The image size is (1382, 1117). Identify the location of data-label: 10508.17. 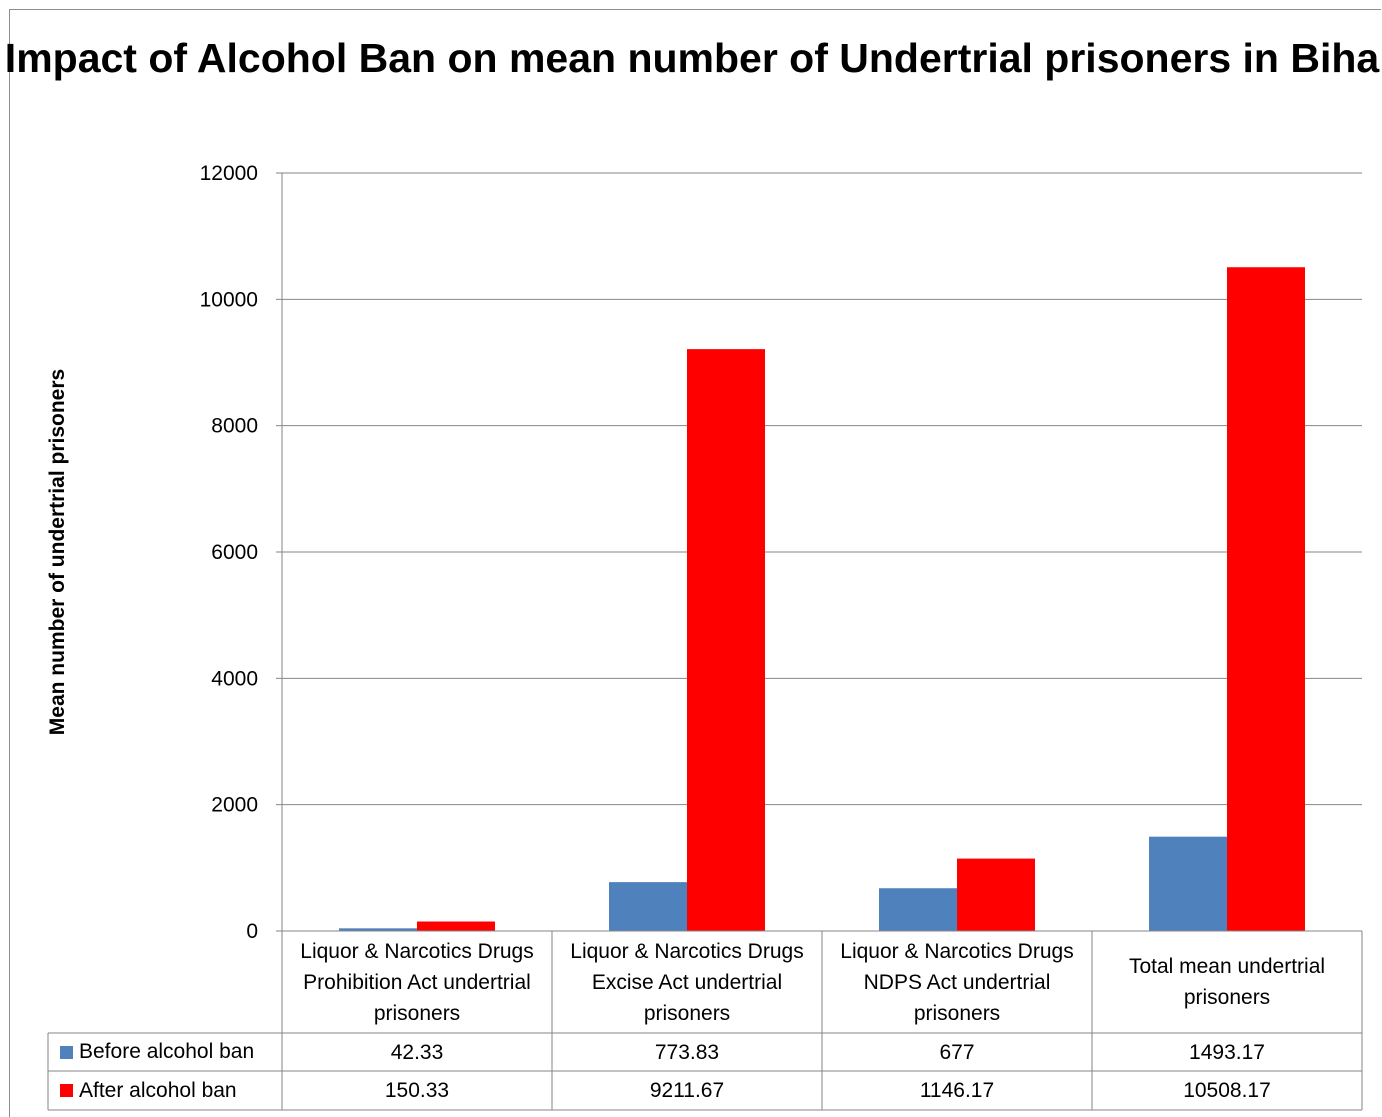
(1227, 1090).